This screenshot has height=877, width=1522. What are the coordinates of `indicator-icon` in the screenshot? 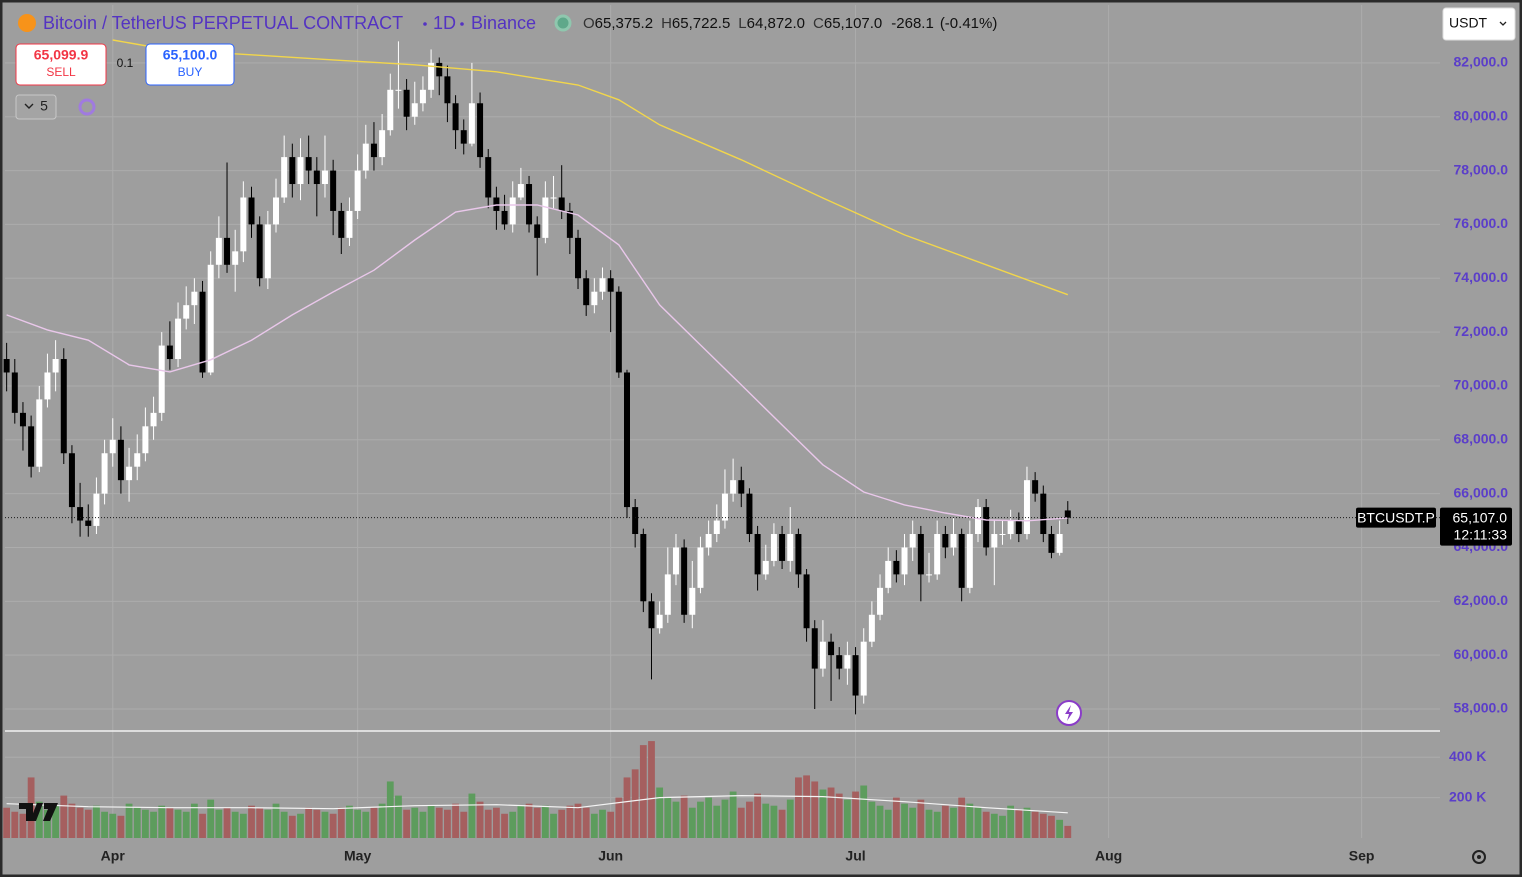 It's located at (87, 107).